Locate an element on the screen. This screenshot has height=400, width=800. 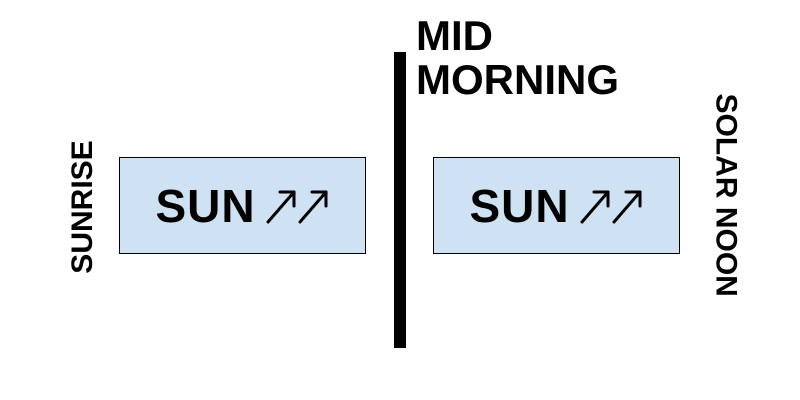
sun-box-left: SUN is located at coordinates (242, 205).